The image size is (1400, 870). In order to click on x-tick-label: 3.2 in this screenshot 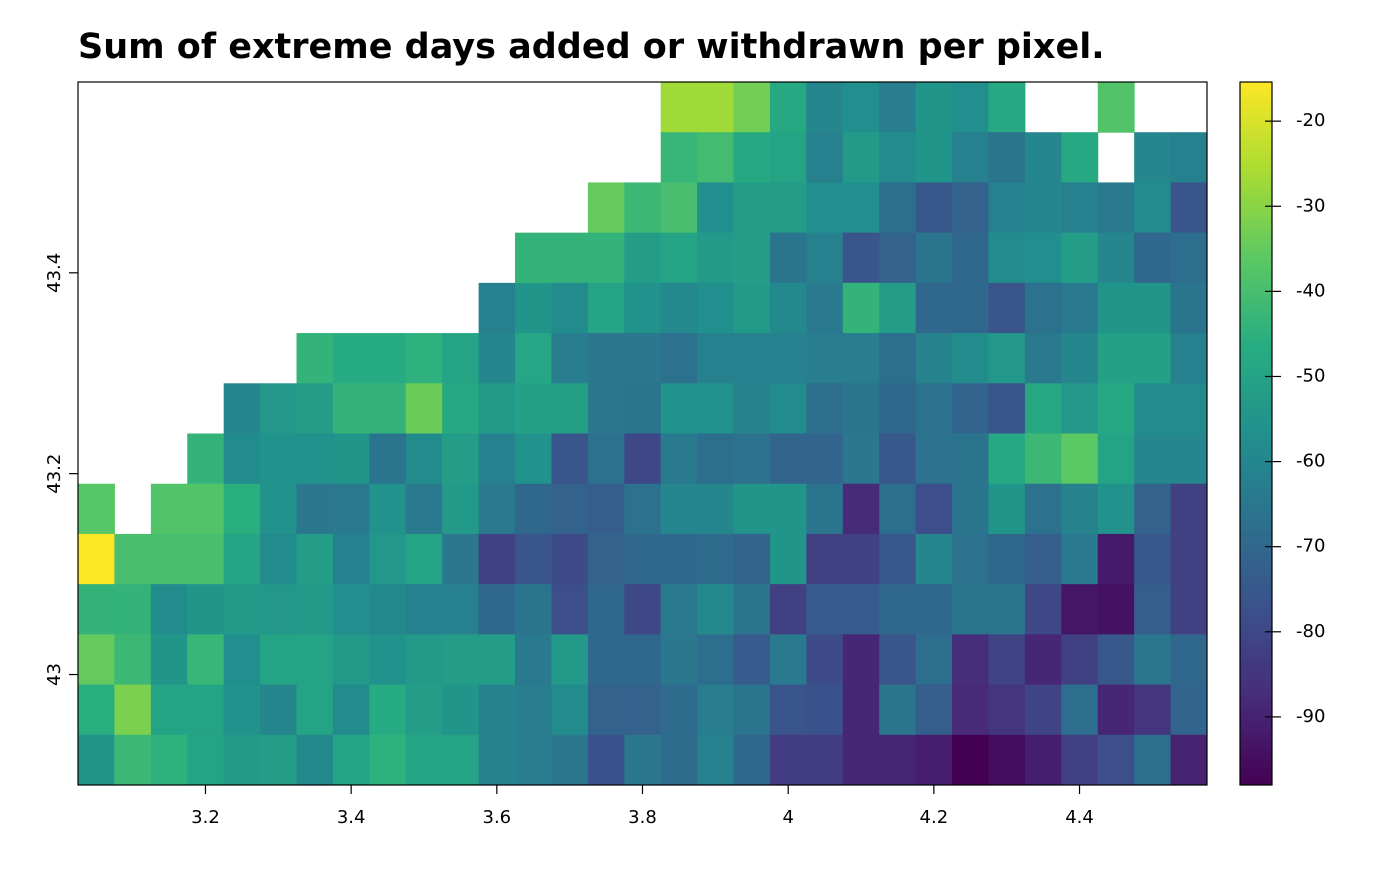, I will do `click(205, 817)`.